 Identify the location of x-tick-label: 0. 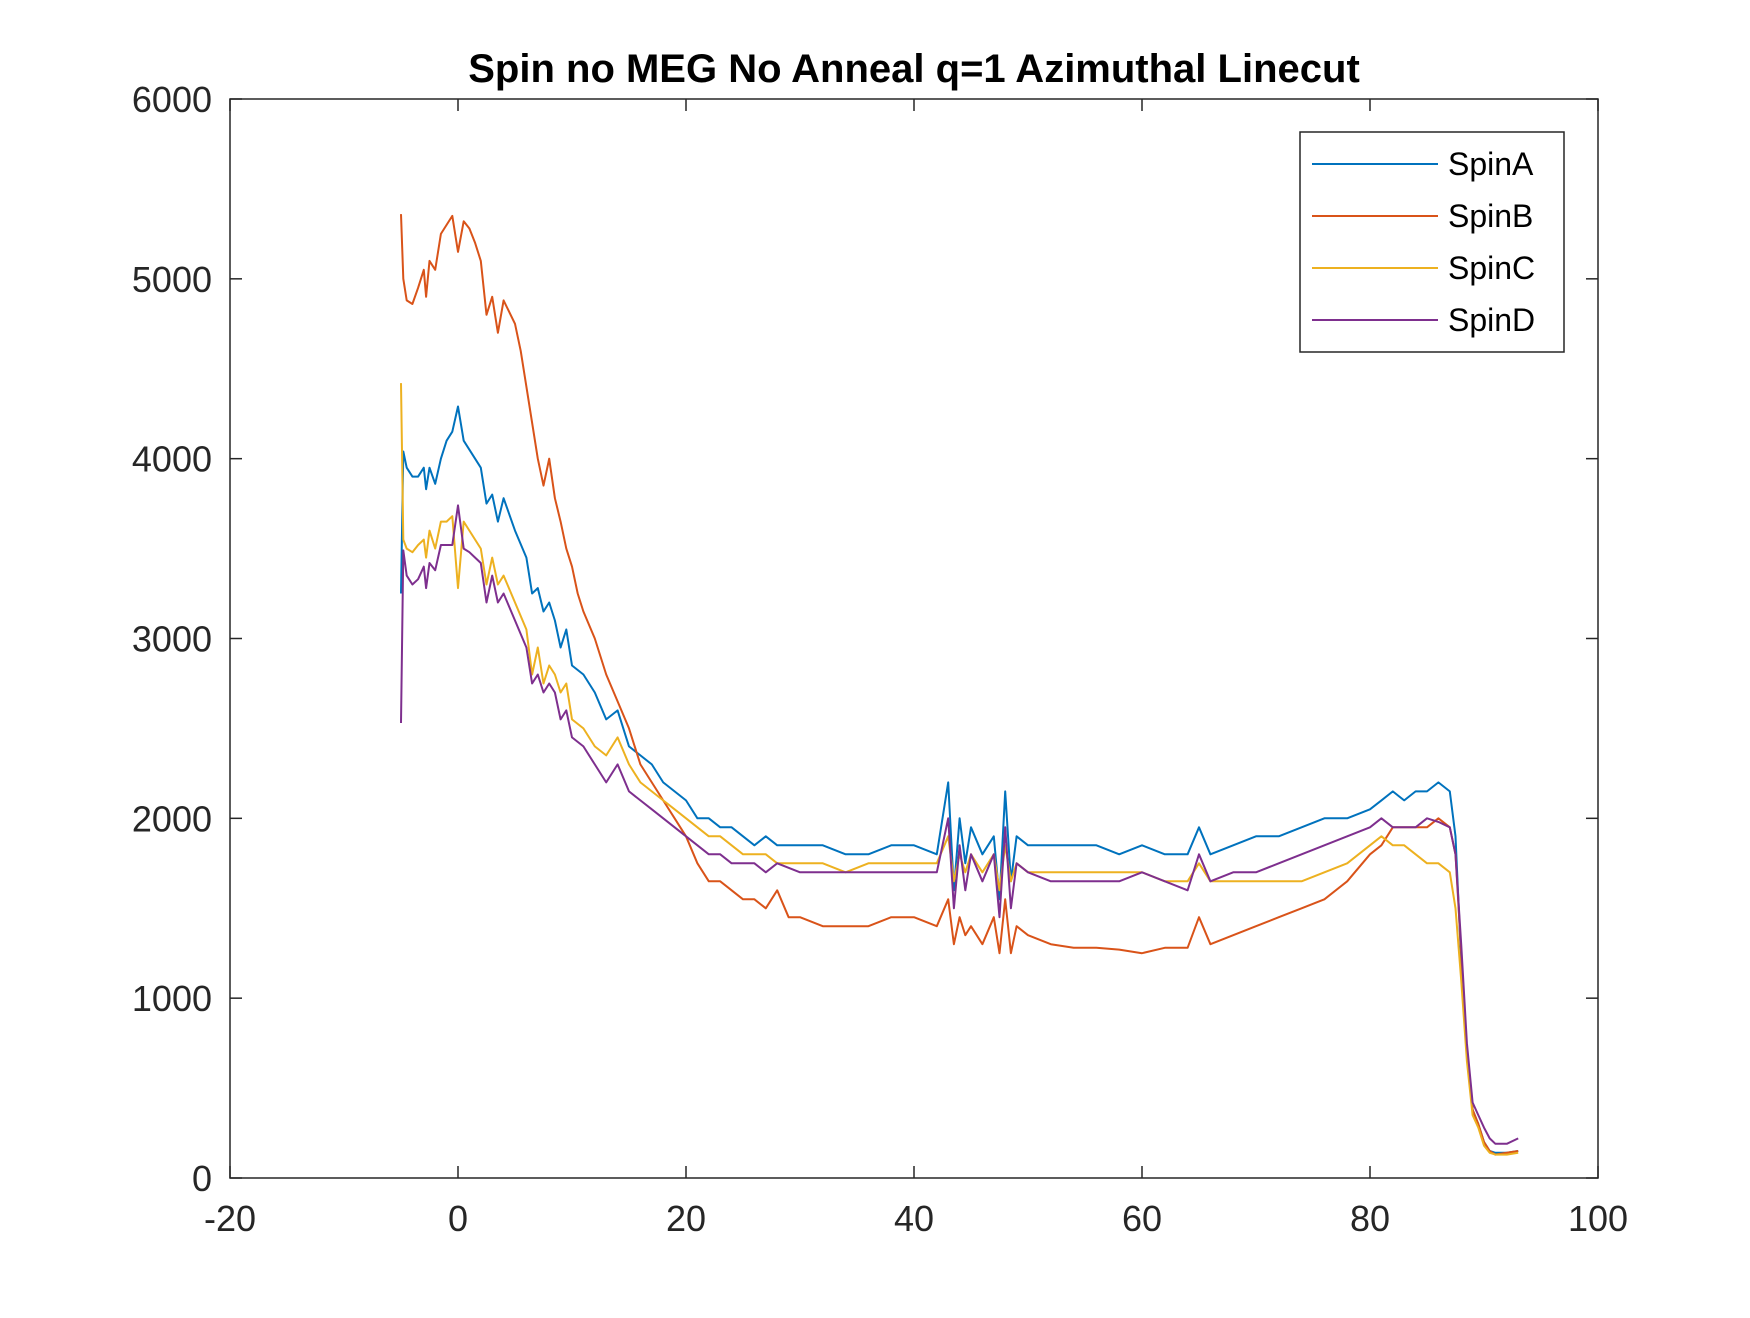
(458, 1218).